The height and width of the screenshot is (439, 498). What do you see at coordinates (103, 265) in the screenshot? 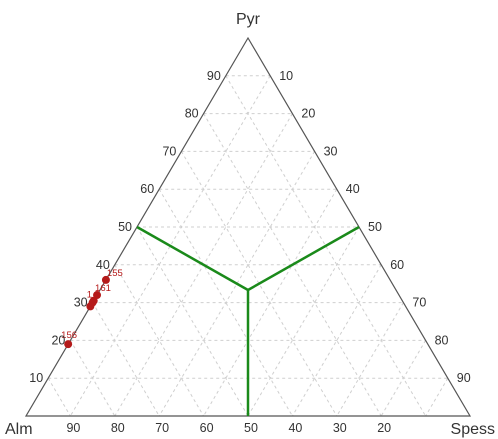
I see `tick-label-left-40: 40` at bounding box center [103, 265].